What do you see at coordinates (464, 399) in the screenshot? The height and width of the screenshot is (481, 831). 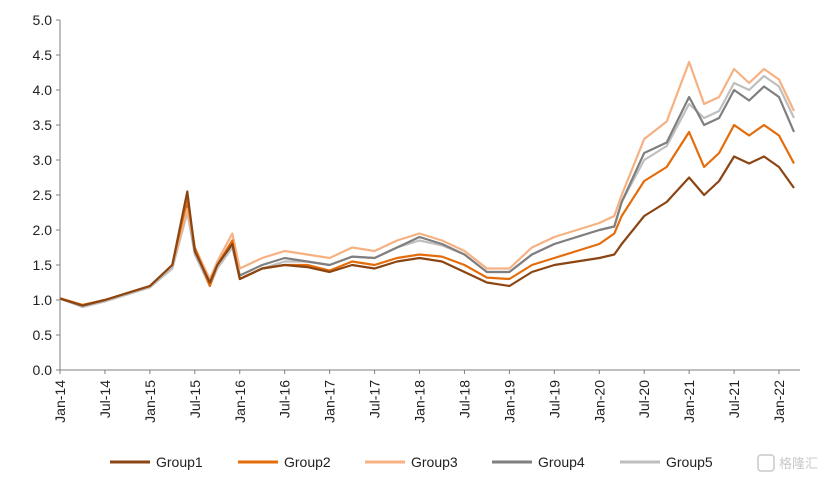 I see `x-tick-label: Jul-18` at bounding box center [464, 399].